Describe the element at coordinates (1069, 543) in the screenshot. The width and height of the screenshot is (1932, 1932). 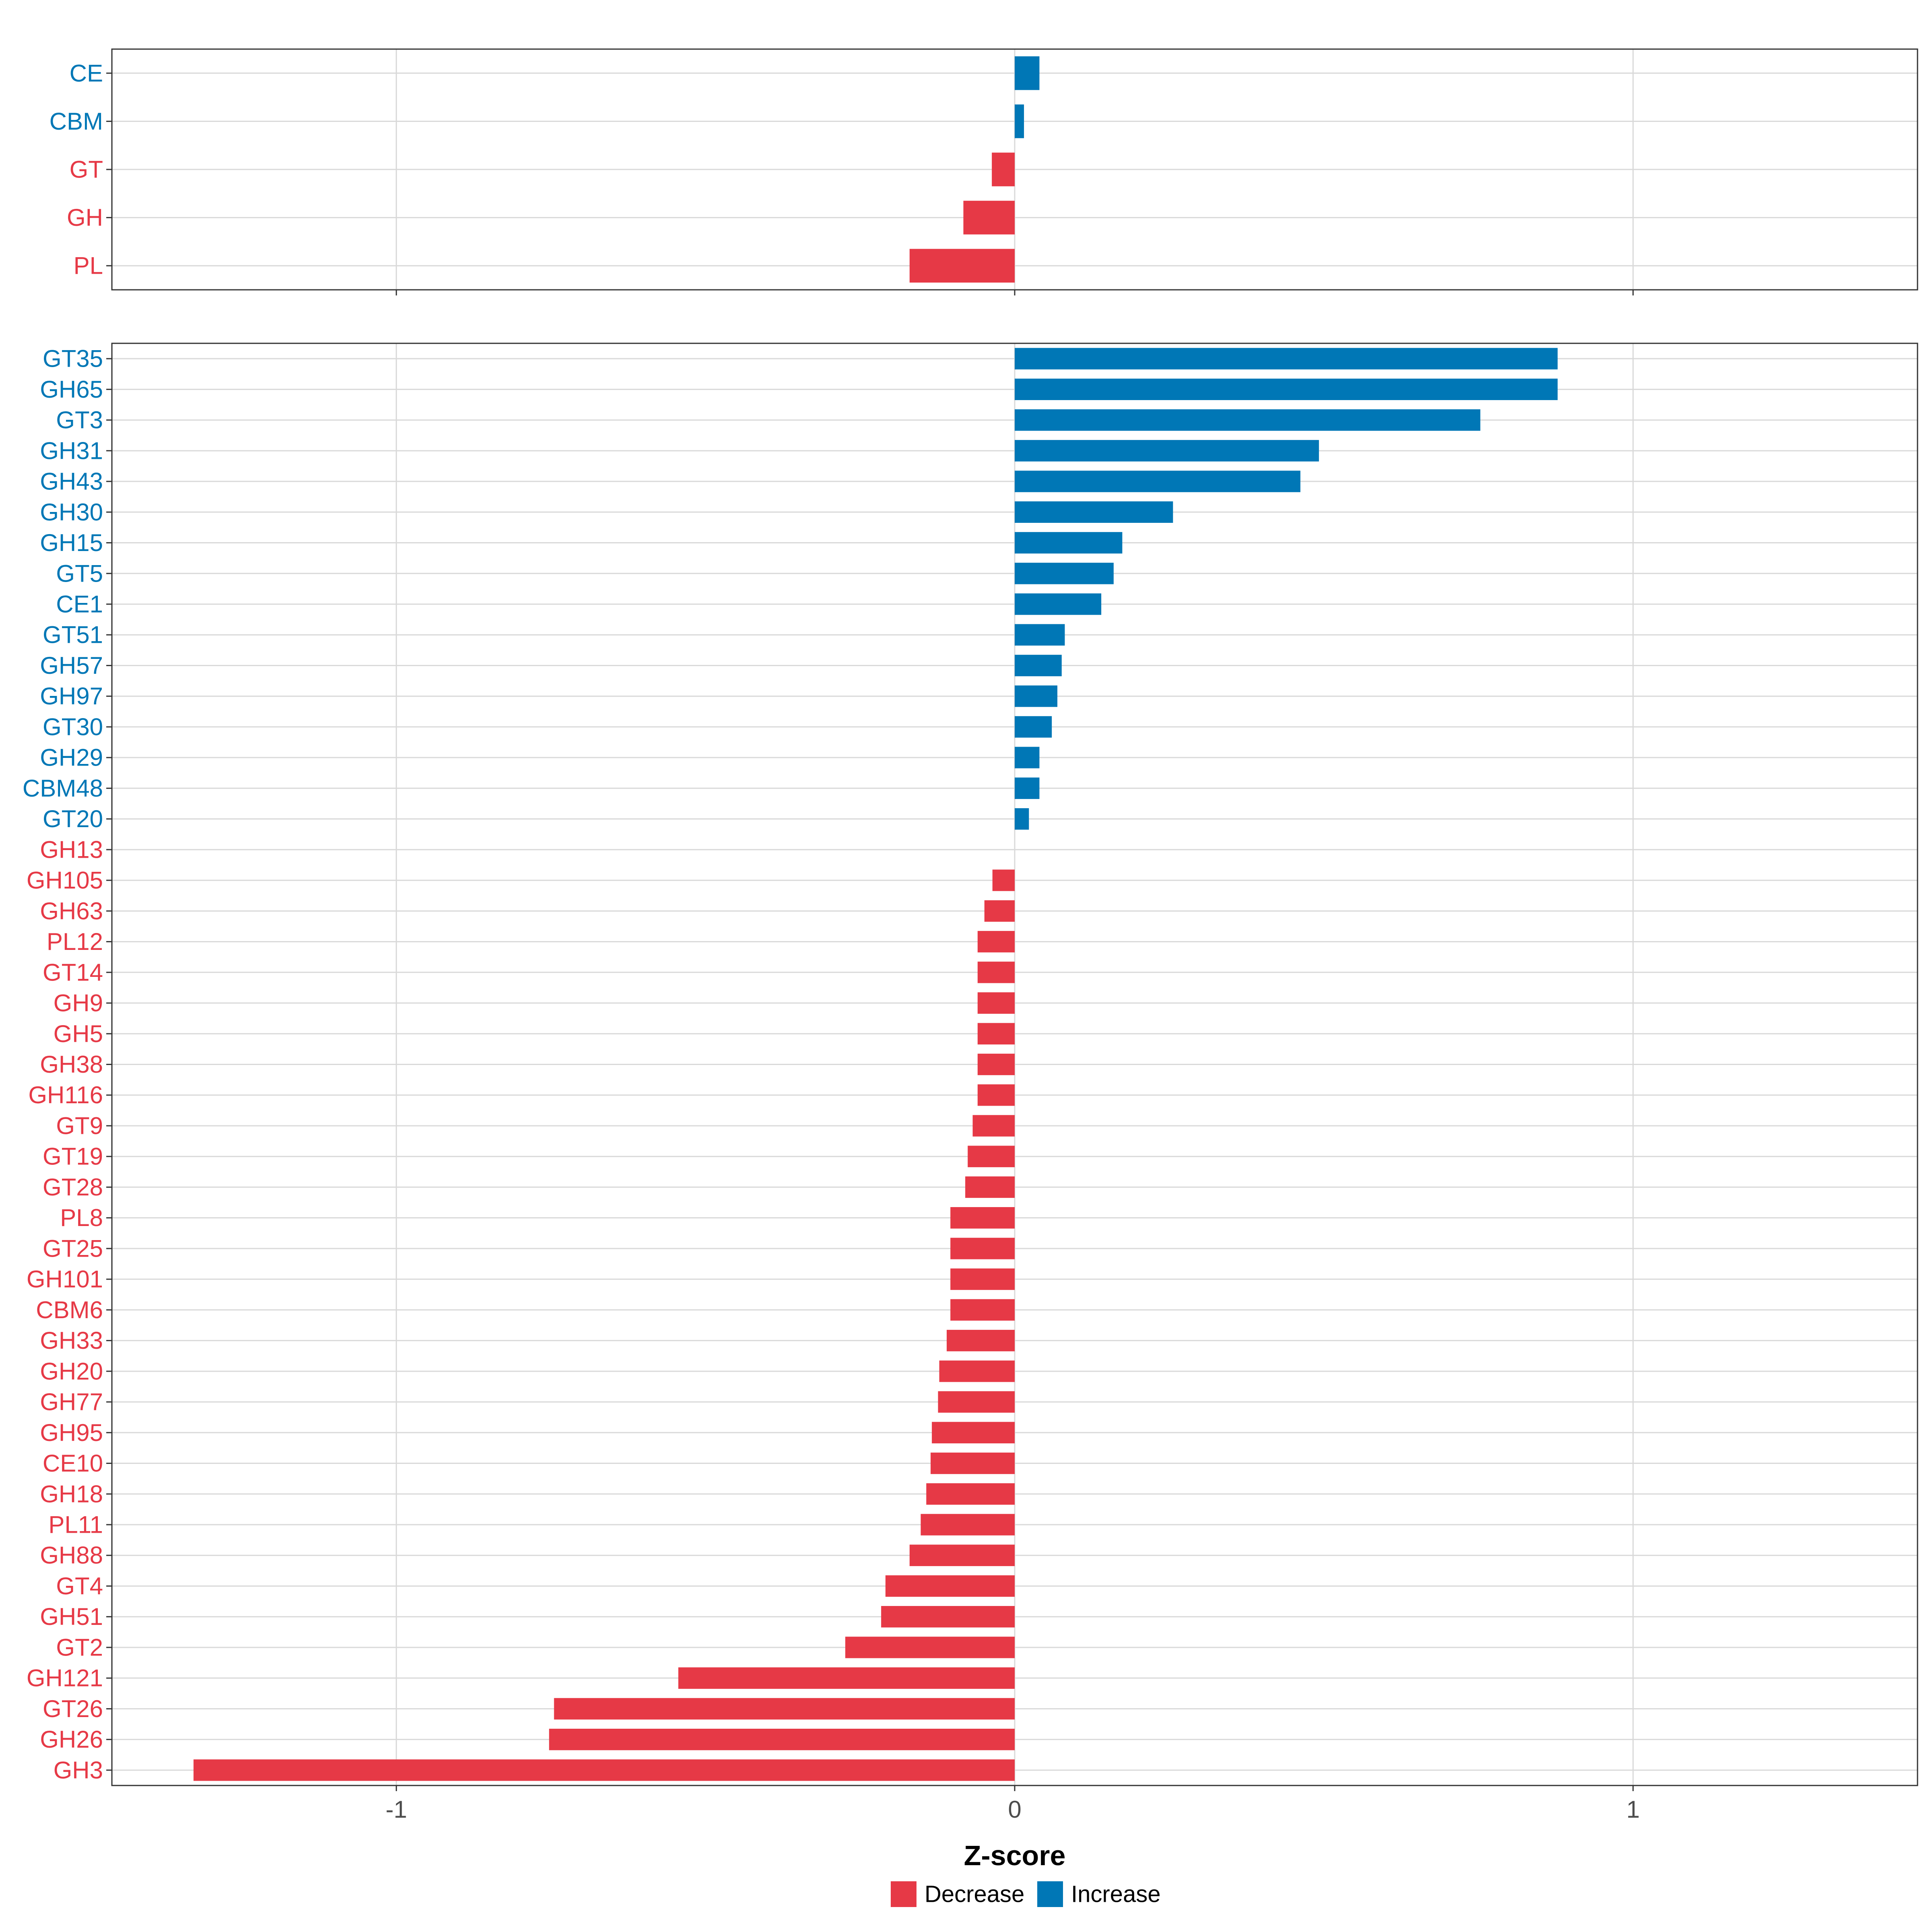
I see `bar-gh15` at that location.